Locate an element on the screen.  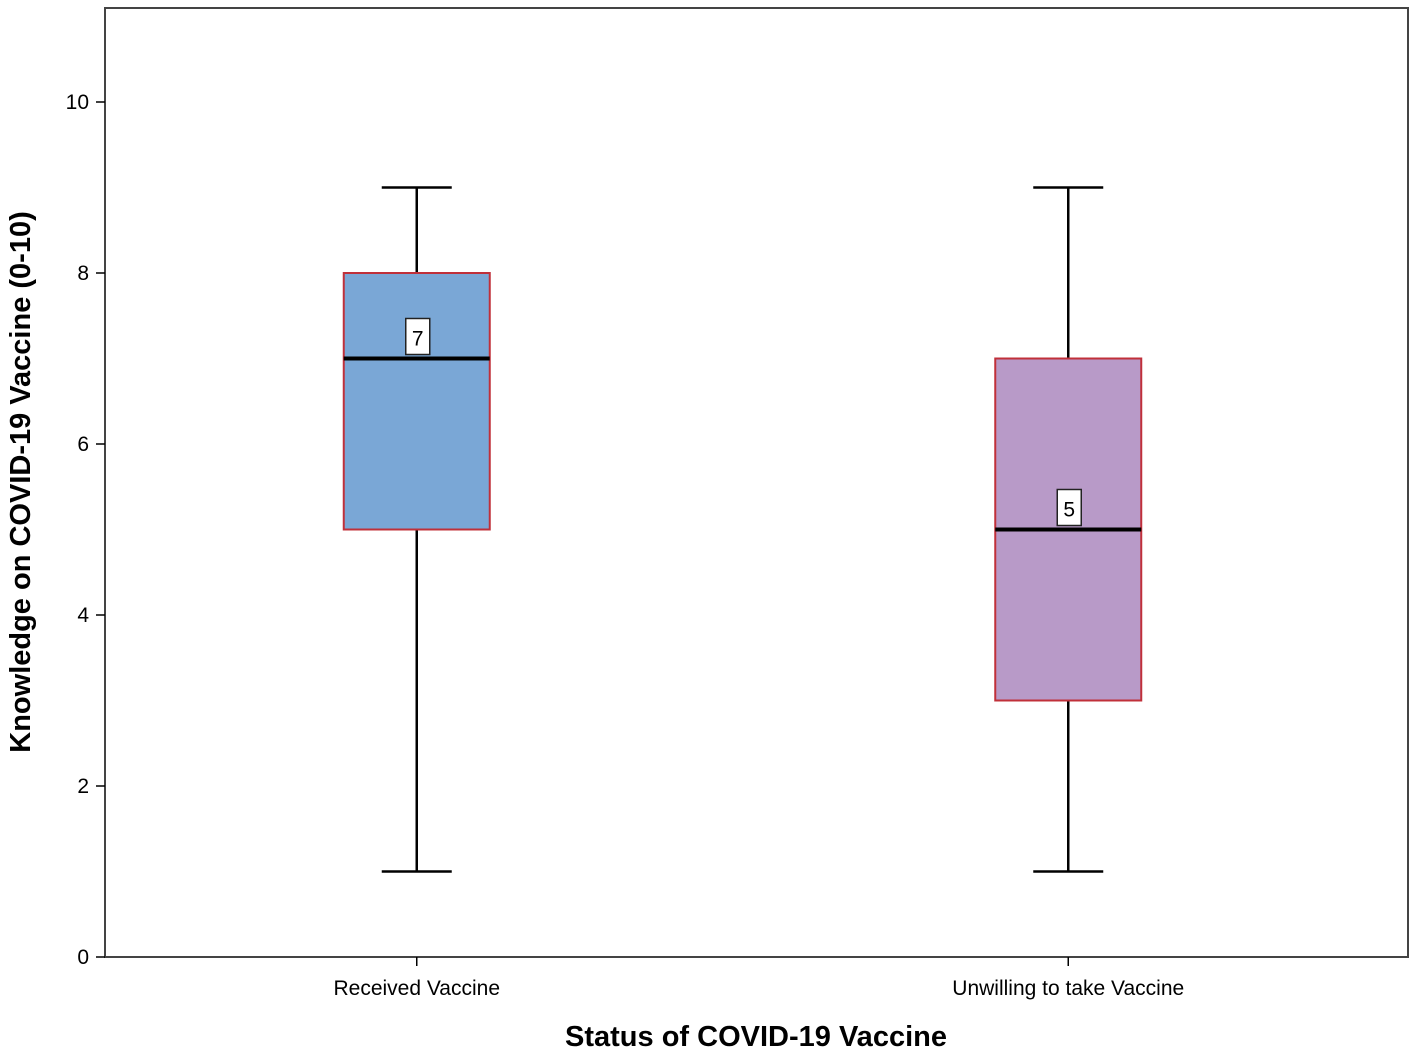
box-1: 7 is located at coordinates (416, 529).